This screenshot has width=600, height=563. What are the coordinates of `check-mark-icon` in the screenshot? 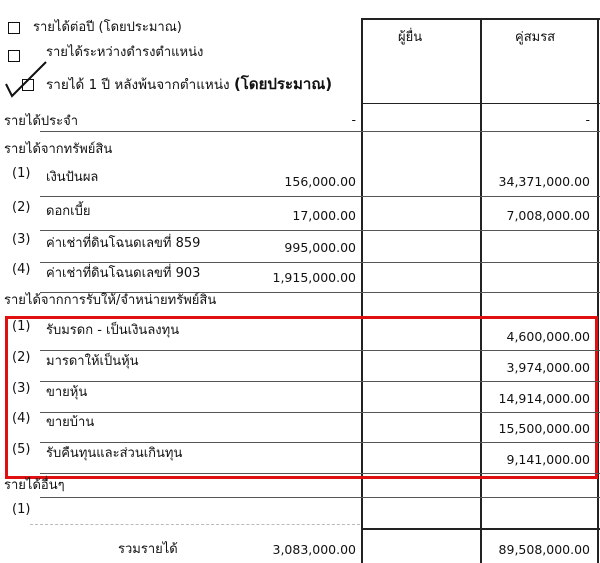 It's located at (26, 79).